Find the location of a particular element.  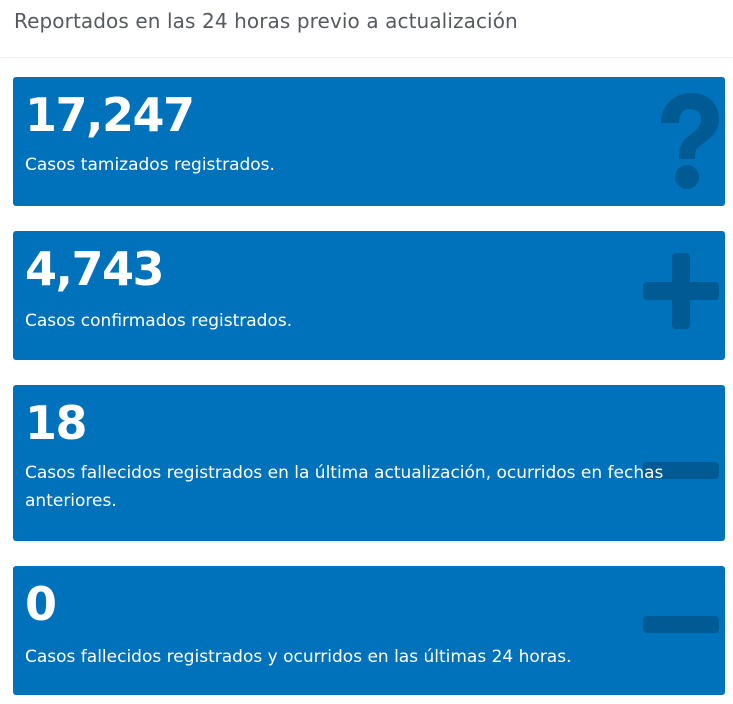

deceased-24h-count: 0 is located at coordinates (41, 604).